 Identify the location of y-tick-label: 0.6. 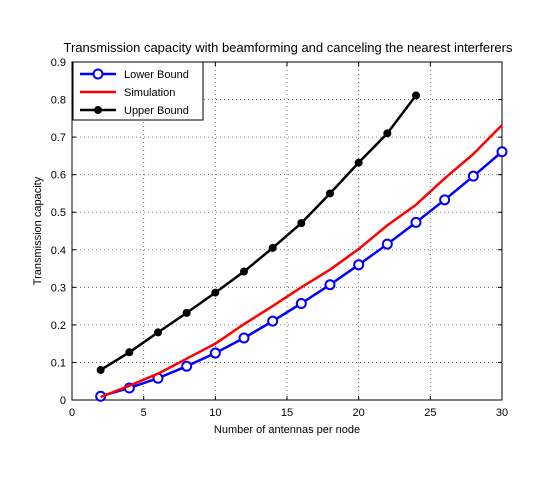
(58, 176).